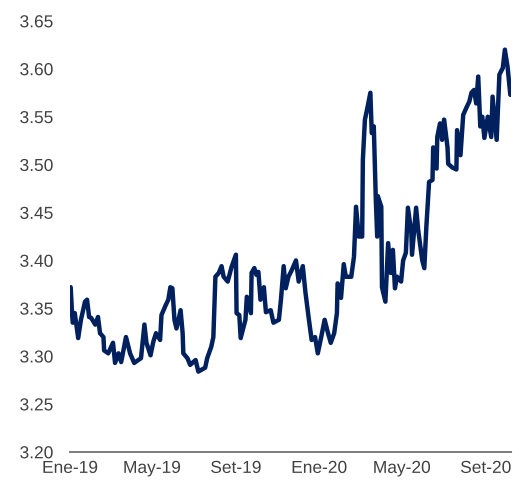 Image resolution: width=519 pixels, height=491 pixels. I want to click on y-tick-label: 3.55, so click(36, 117).